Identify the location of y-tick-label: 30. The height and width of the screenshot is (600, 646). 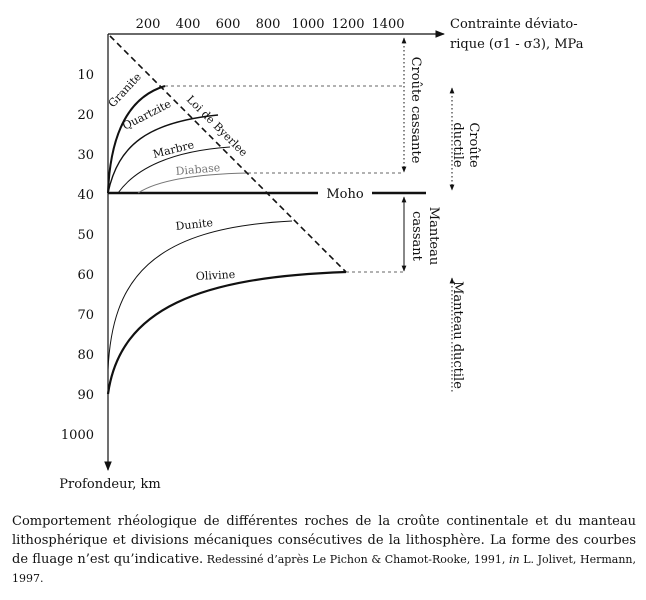
(85, 155).